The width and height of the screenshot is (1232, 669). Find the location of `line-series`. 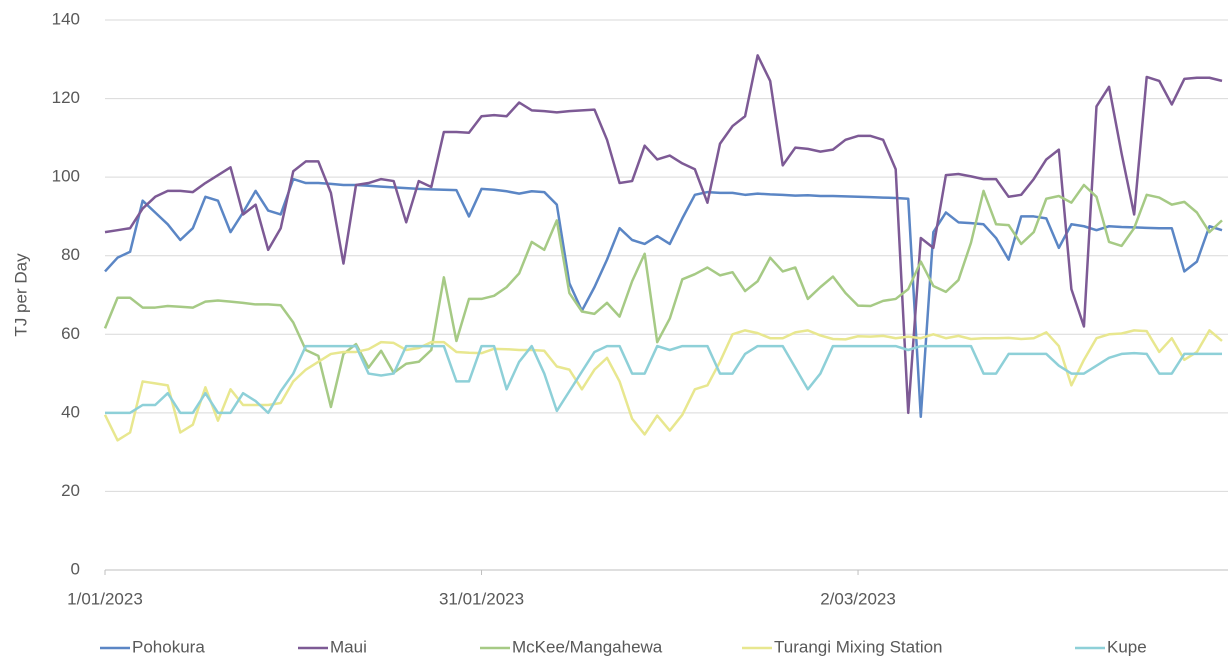

line-series is located at coordinates (663, 379).